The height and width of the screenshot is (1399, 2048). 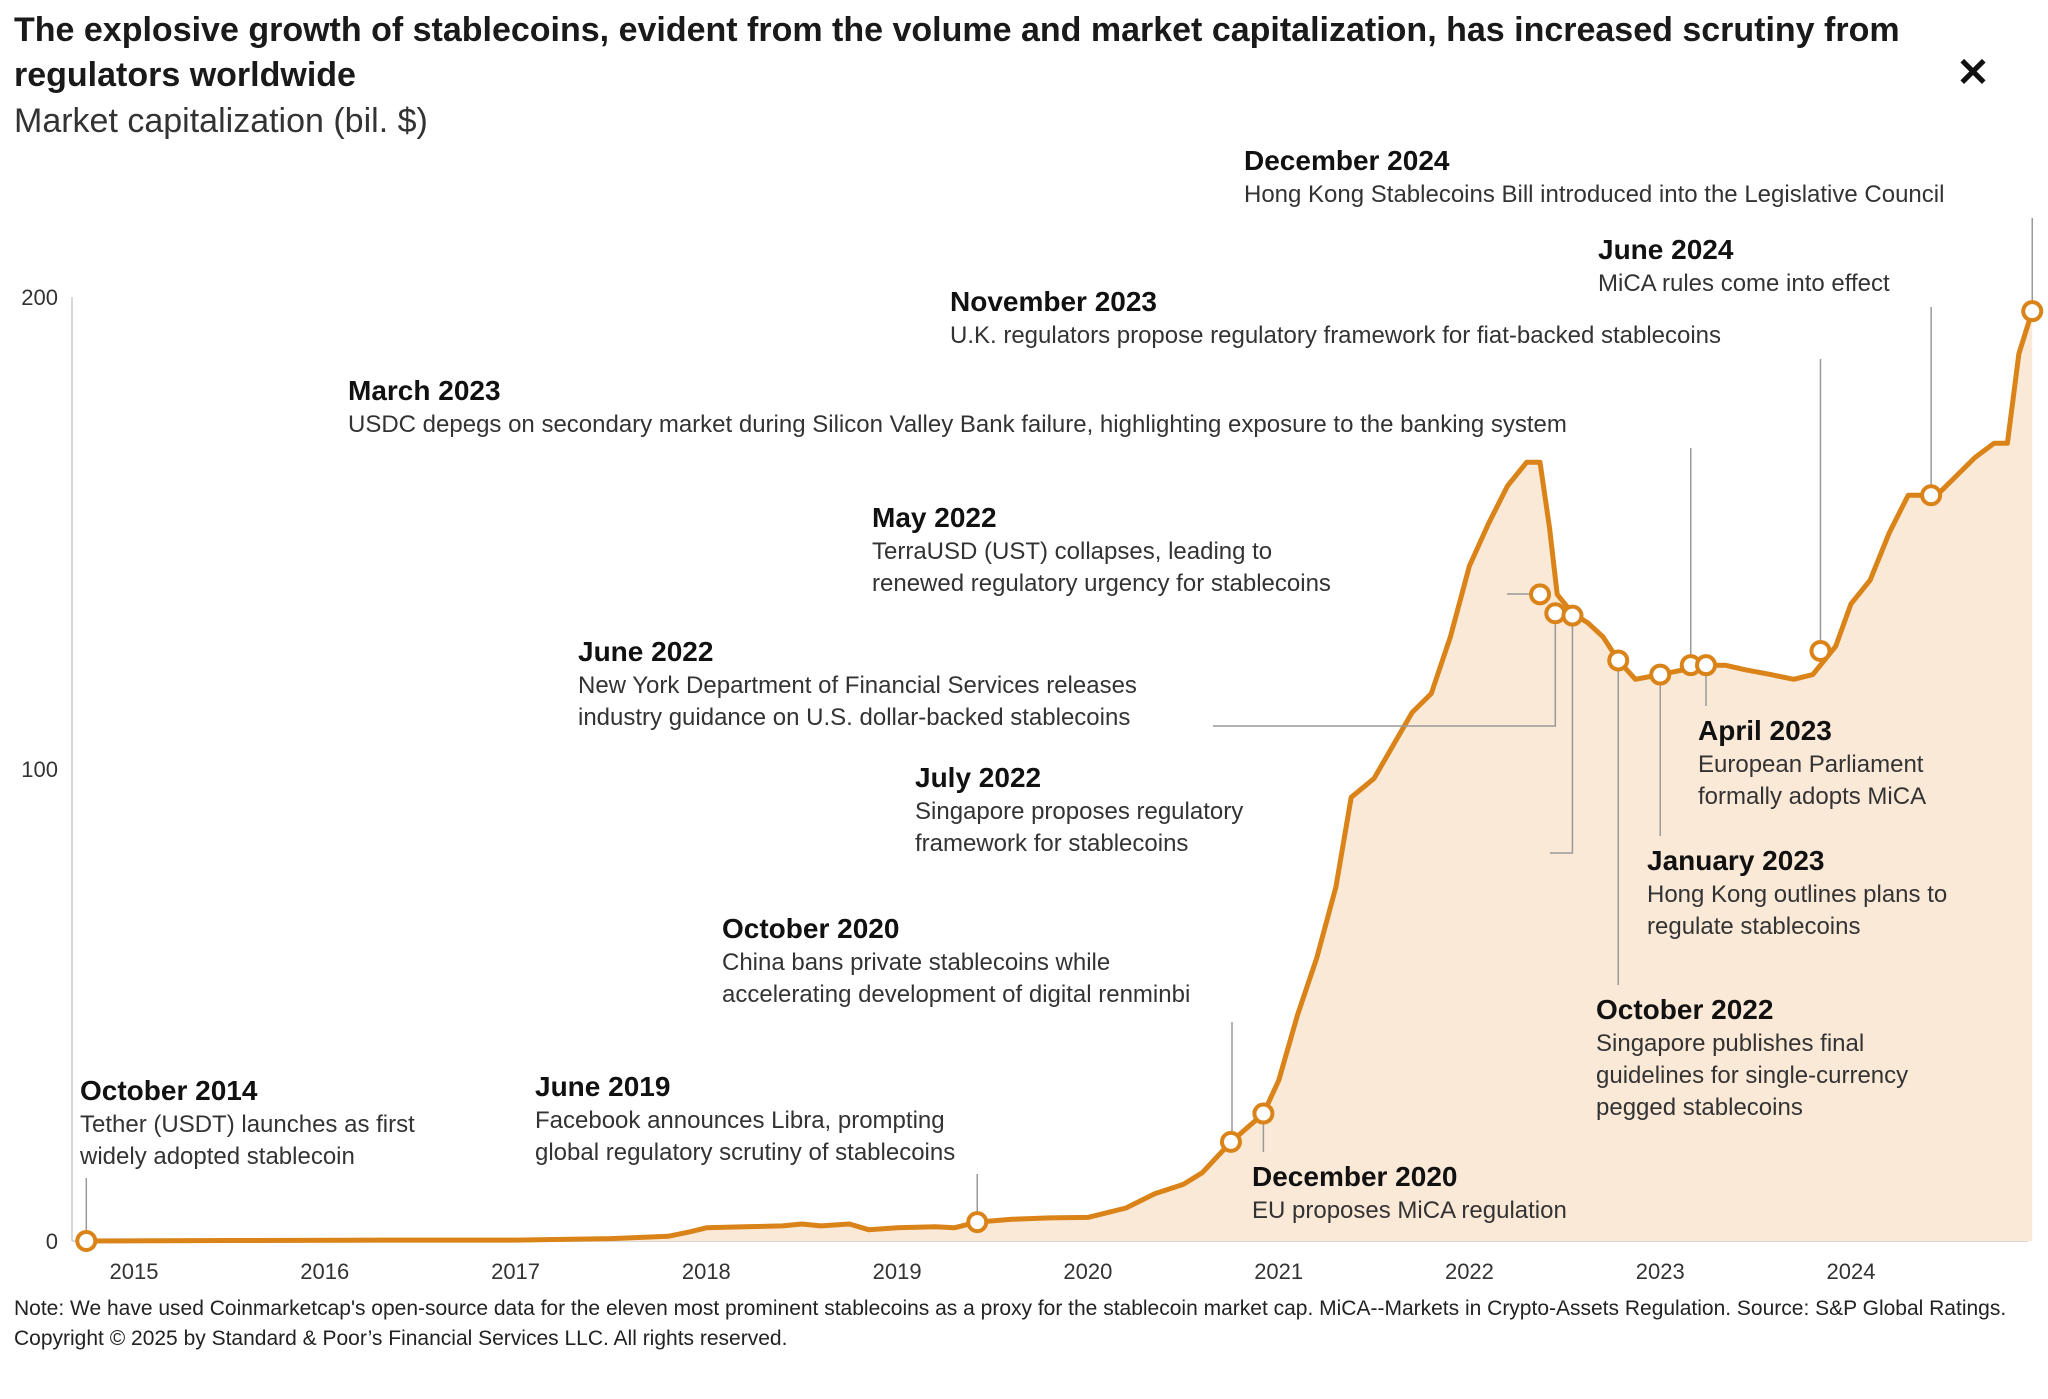 I want to click on x-tick-label: 2023, so click(x=1660, y=1271).